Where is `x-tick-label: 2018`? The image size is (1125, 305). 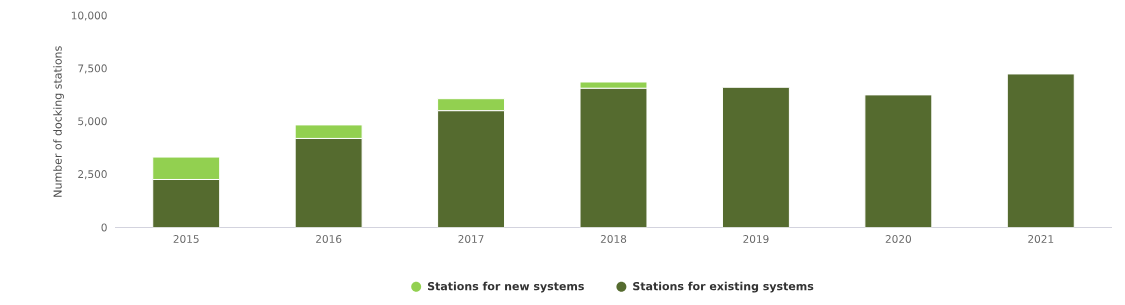 x-tick-label: 2018 is located at coordinates (613, 239).